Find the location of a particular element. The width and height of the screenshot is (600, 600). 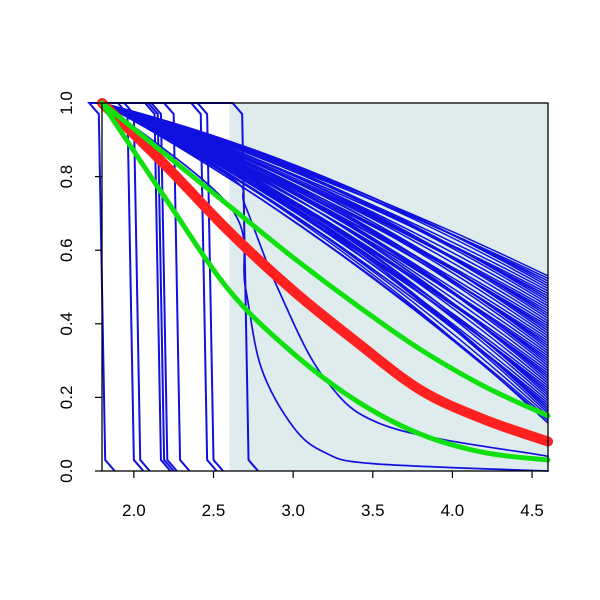

y-tick-label: 0.8 is located at coordinates (66, 177).